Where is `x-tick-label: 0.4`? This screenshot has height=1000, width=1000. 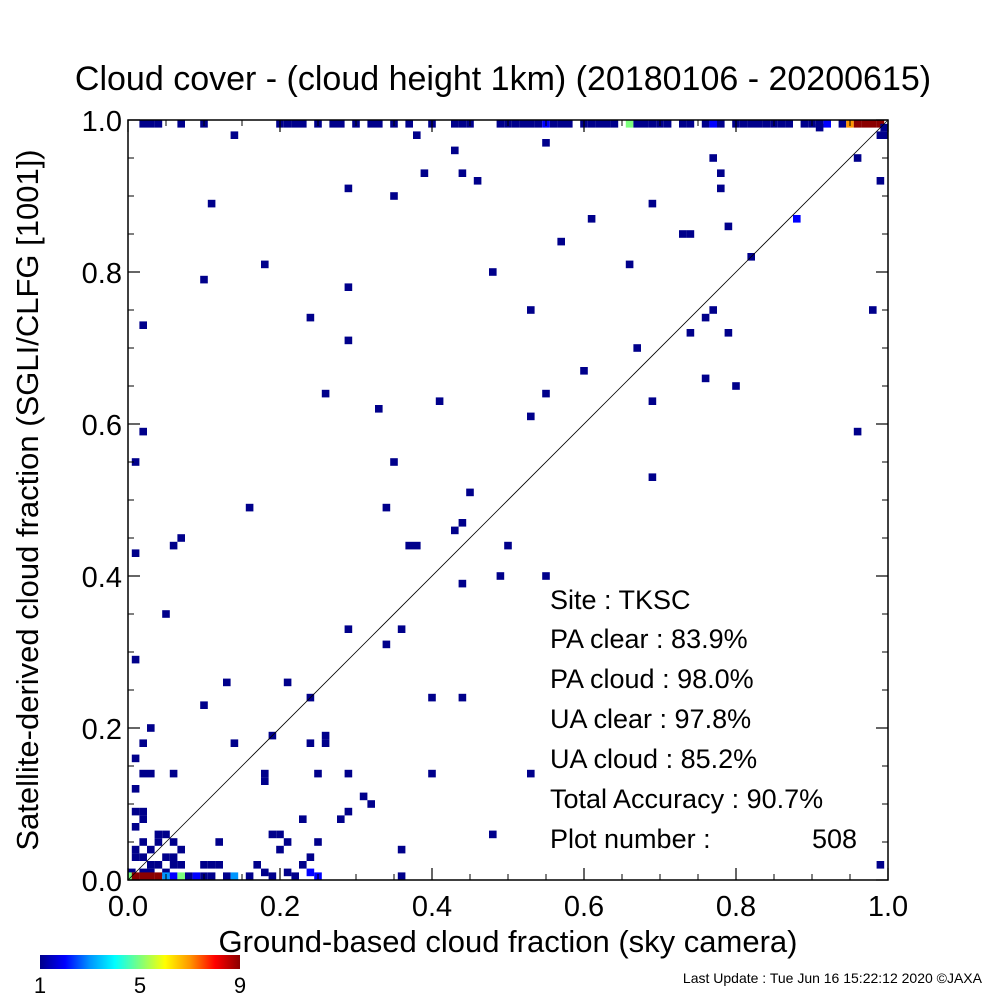 x-tick-label: 0.4 is located at coordinates (432, 907).